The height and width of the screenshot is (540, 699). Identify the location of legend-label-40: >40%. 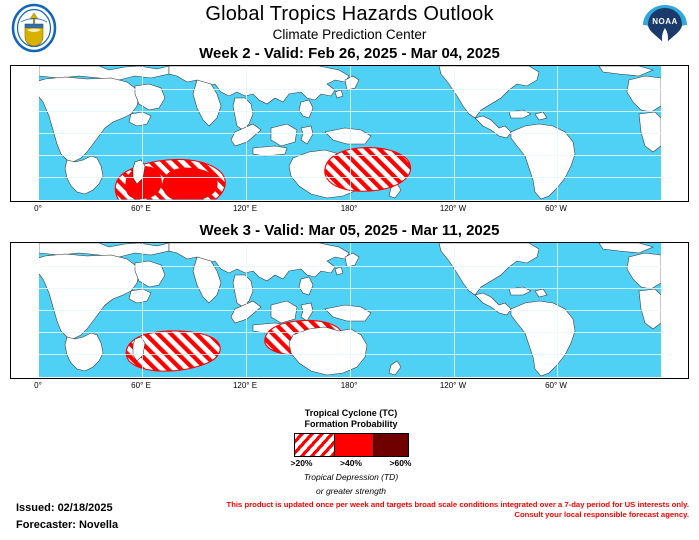
(351, 463).